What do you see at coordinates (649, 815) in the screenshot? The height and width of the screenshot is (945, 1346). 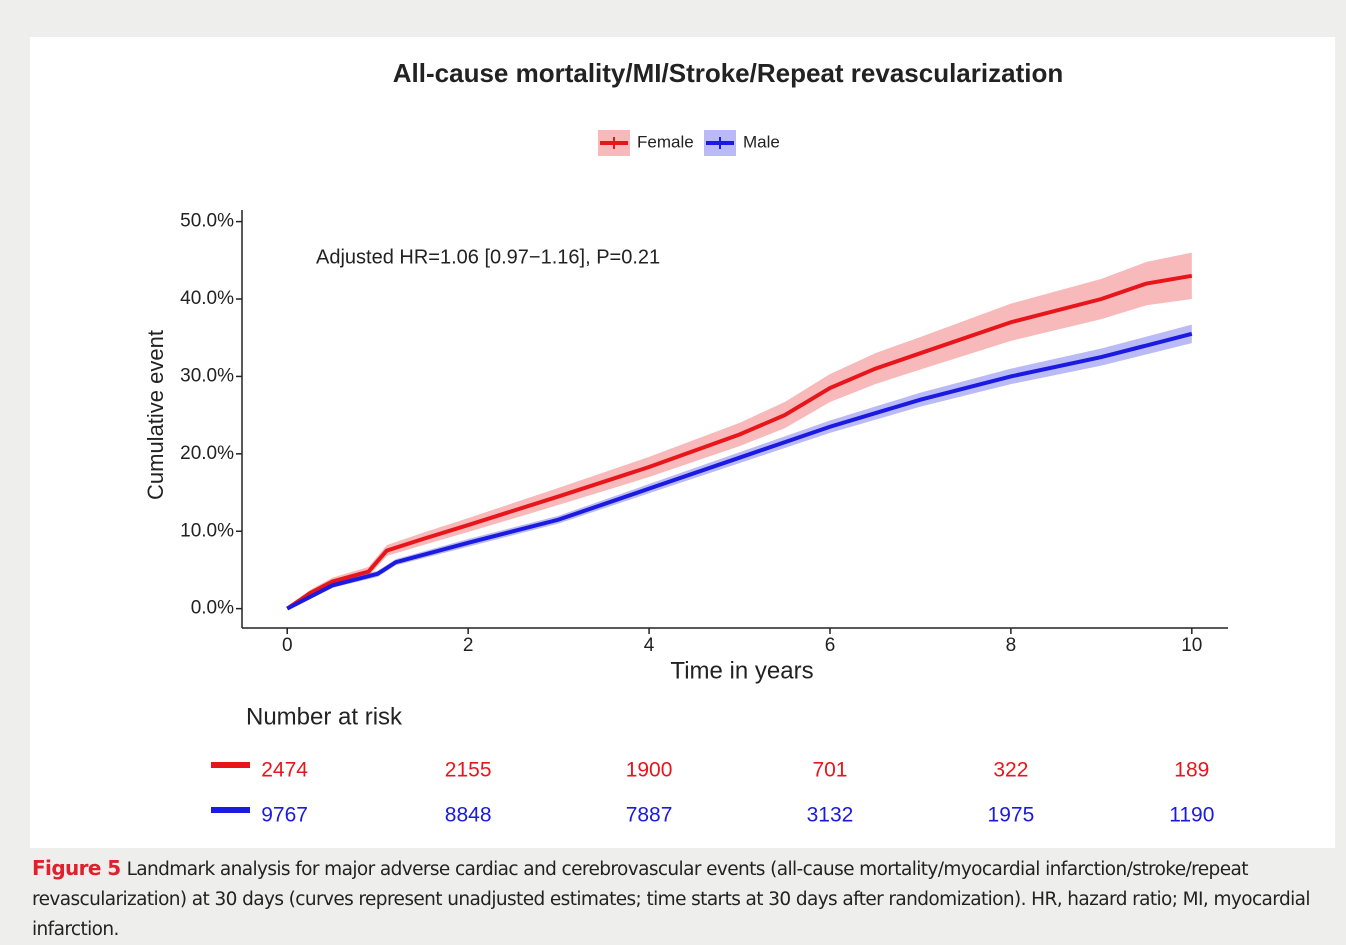 I see `risk-count: 7887` at bounding box center [649, 815].